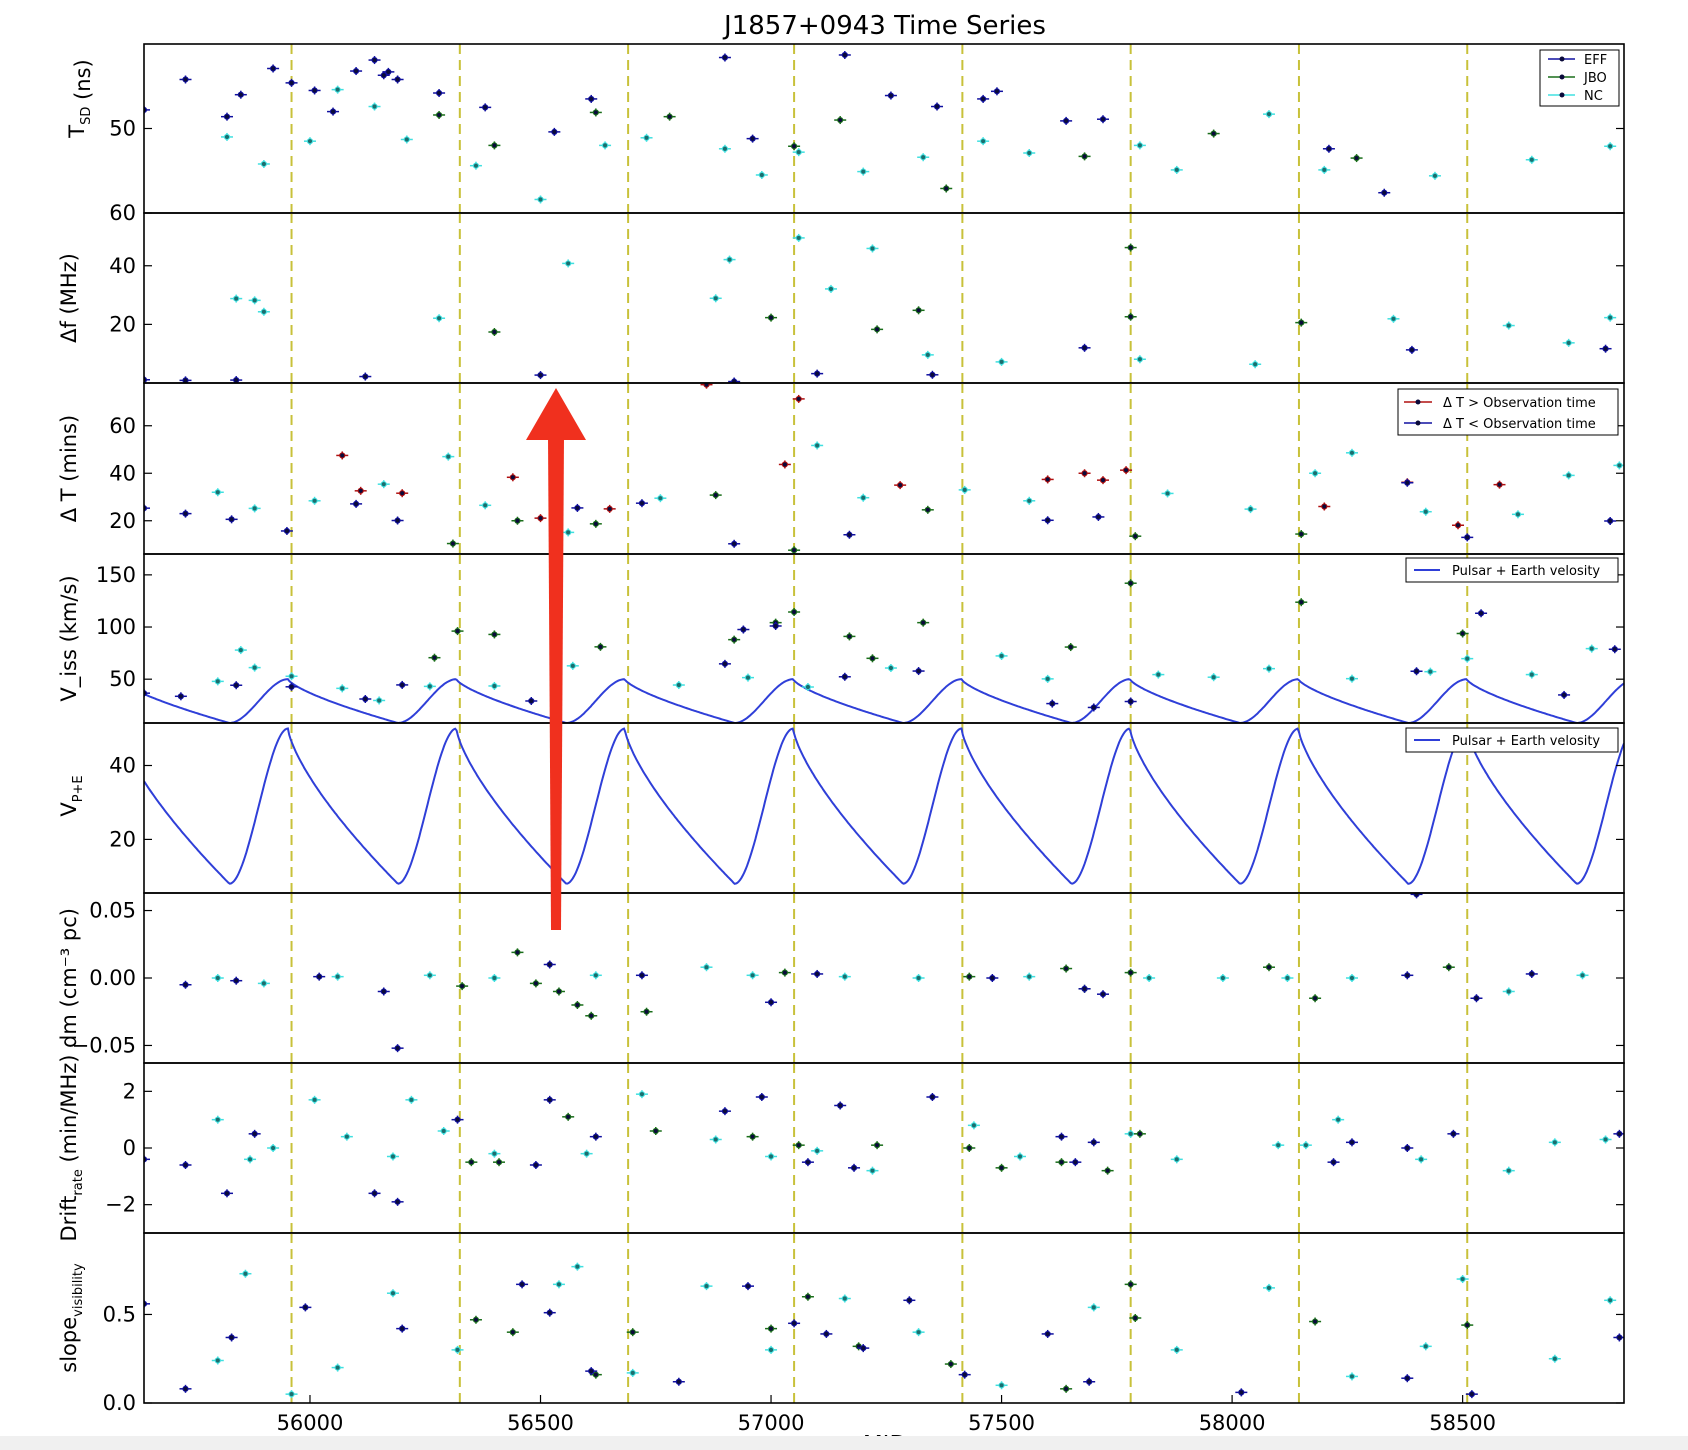  I want to click on annotation-arrow, so click(556, 659).